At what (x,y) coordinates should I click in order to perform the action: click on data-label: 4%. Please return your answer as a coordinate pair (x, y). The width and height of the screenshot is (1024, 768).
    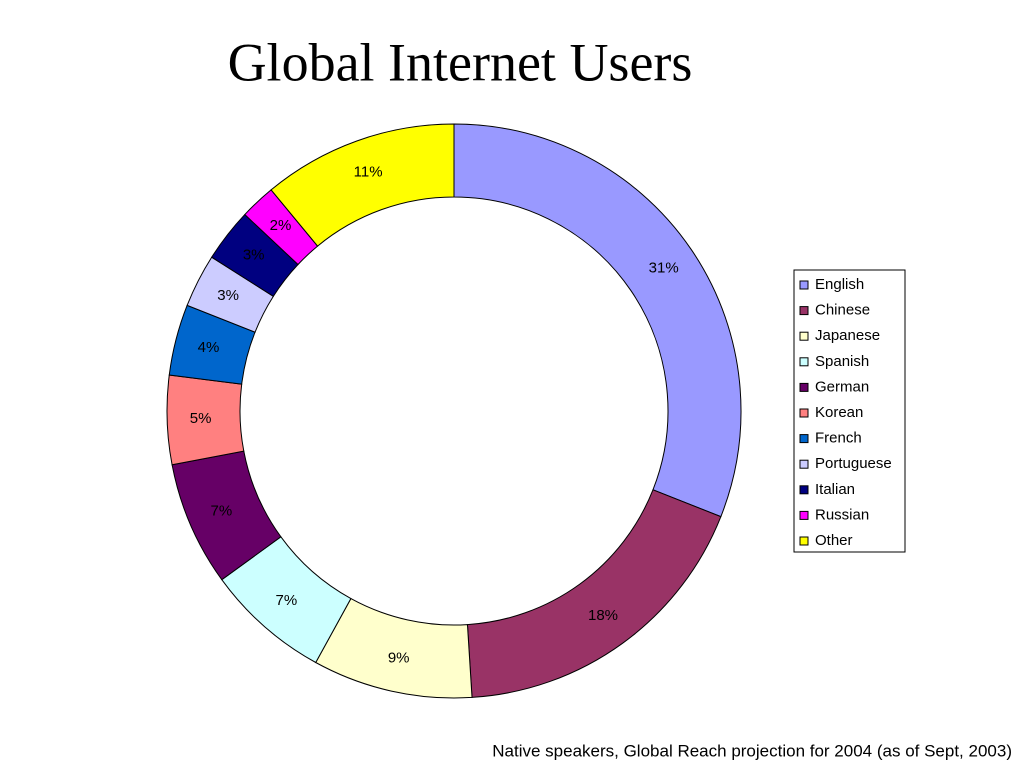
    Looking at the image, I should click on (209, 347).